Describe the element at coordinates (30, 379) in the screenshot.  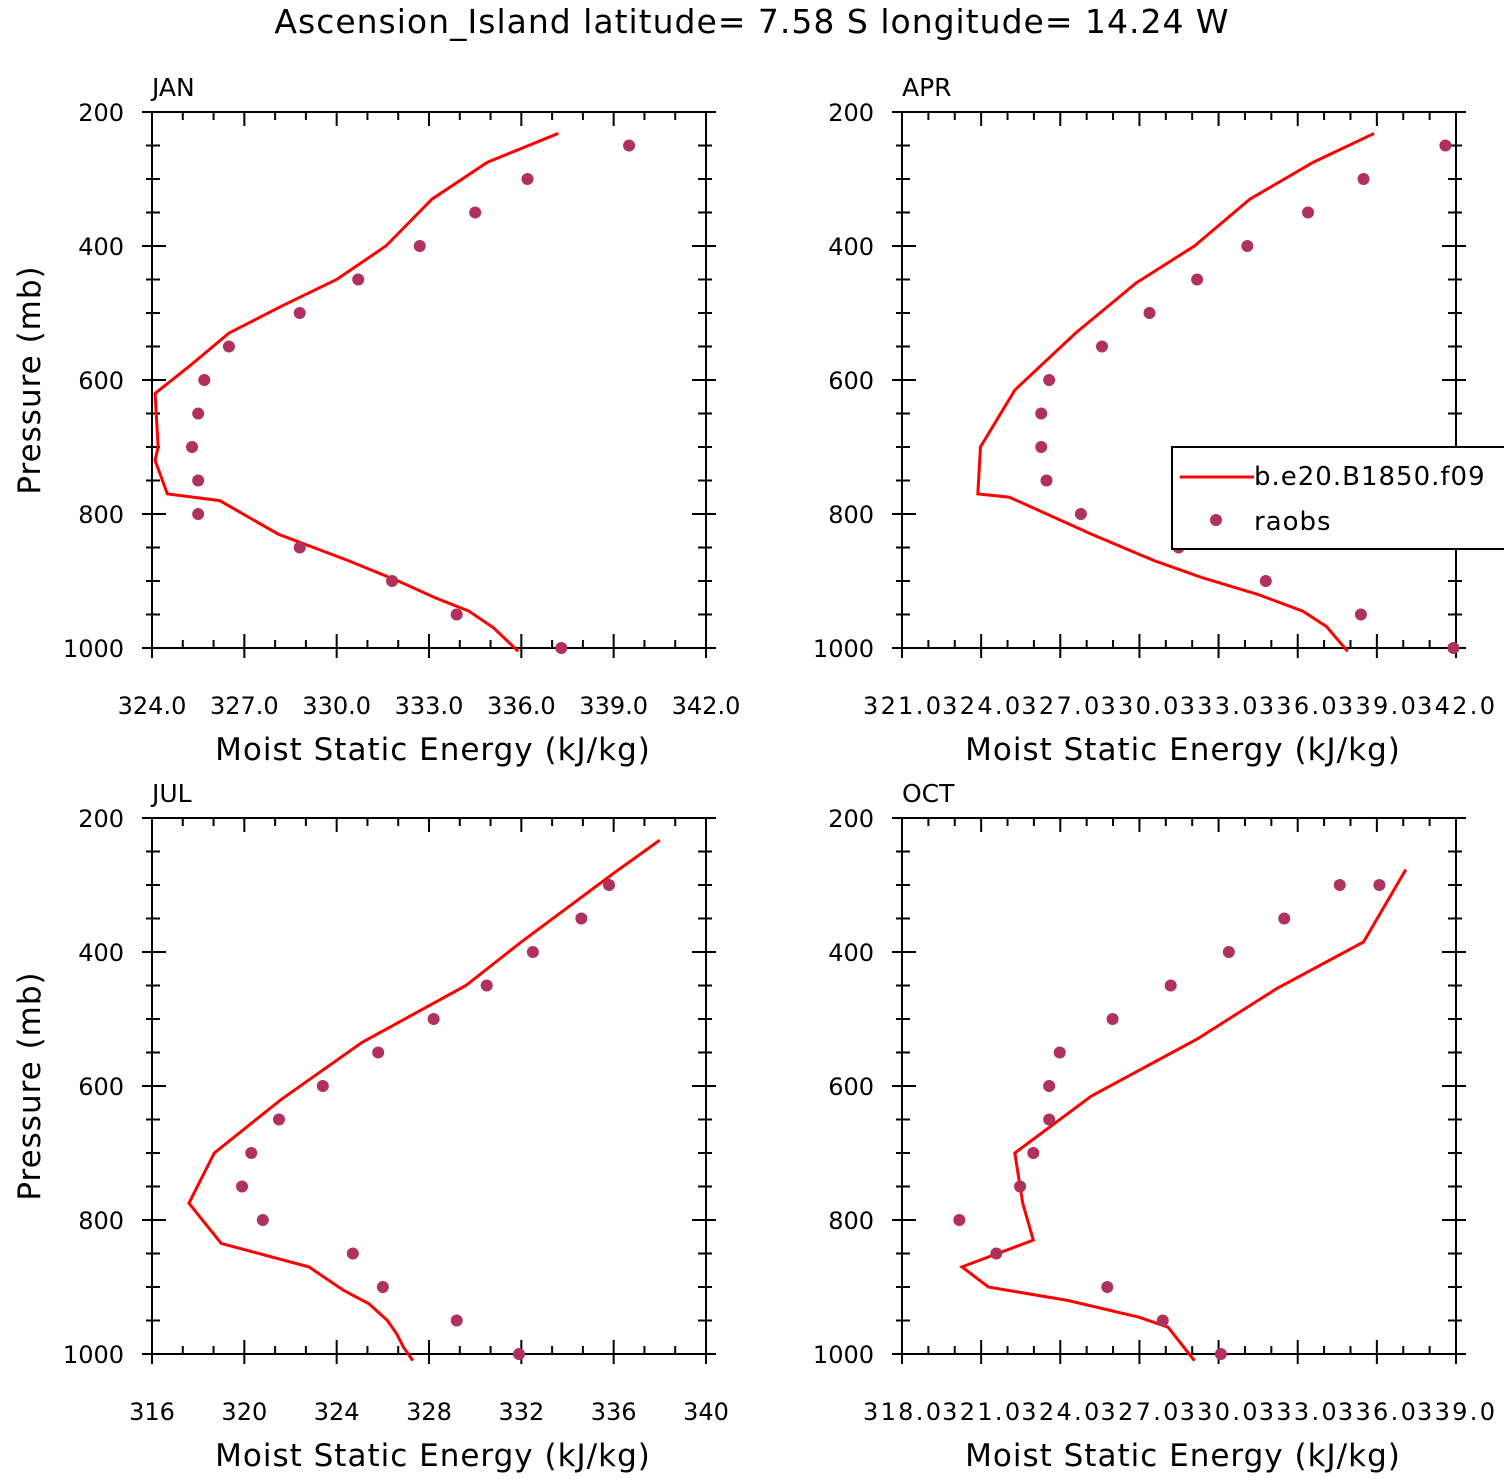
I see `y-axis-title: Pressure (mb)` at that location.